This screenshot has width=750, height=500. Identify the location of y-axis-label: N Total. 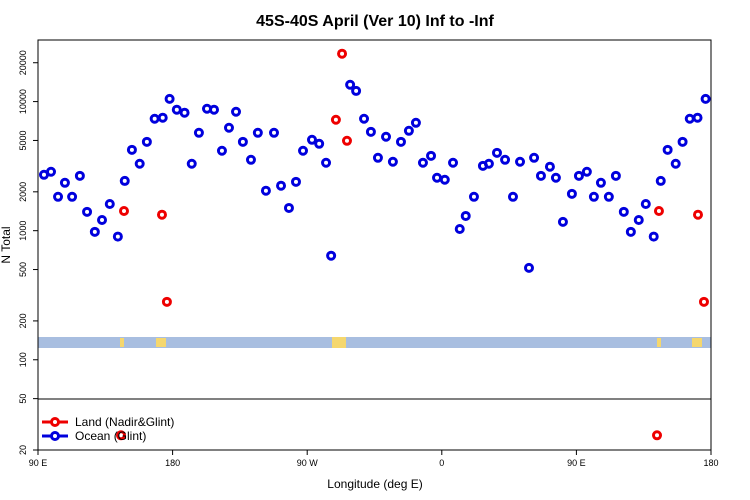
(6, 244).